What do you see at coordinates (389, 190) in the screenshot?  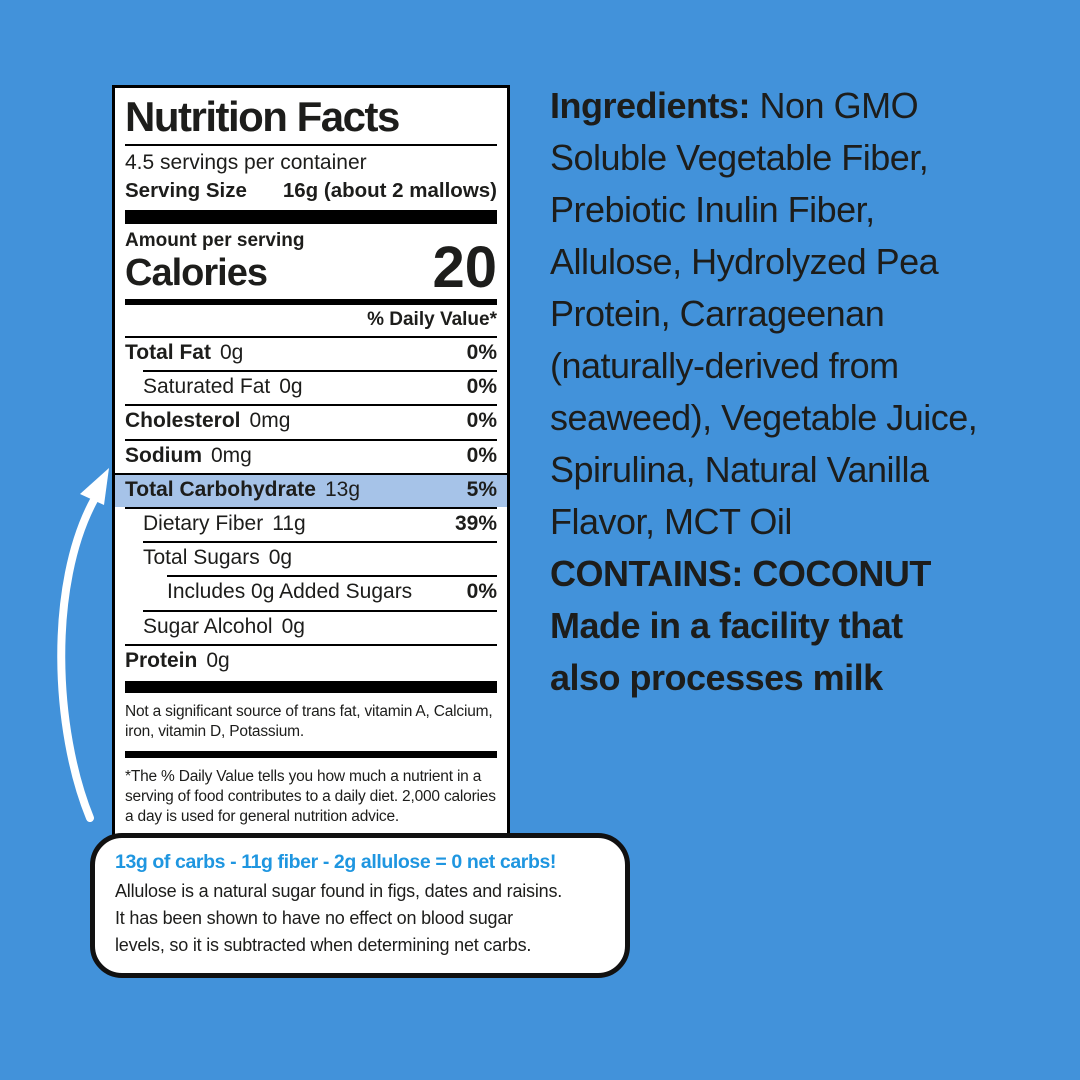 I see `serving-size-value: 16g (about 2 mallows)` at bounding box center [389, 190].